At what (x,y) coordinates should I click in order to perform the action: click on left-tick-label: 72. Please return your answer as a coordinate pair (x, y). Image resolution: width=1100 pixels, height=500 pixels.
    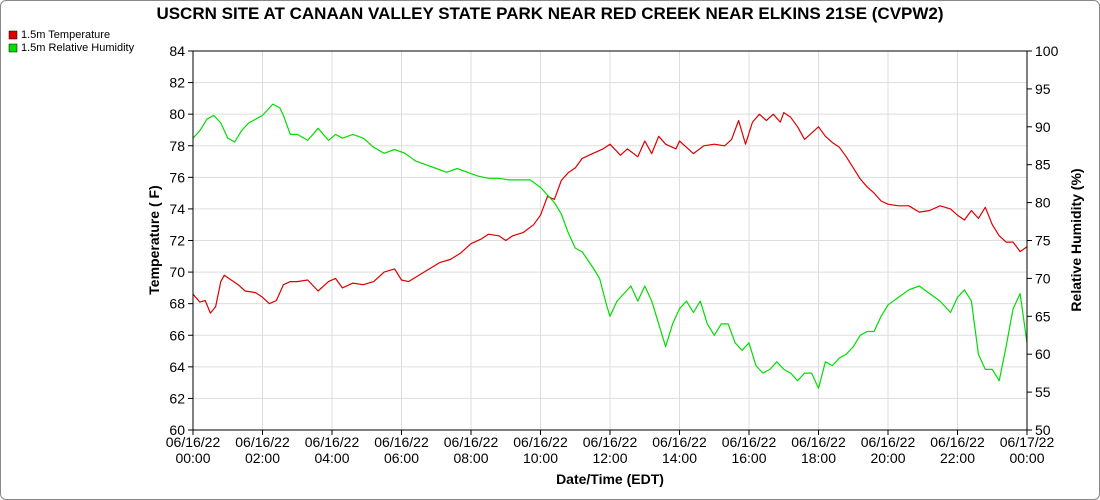
    Looking at the image, I should click on (177, 241).